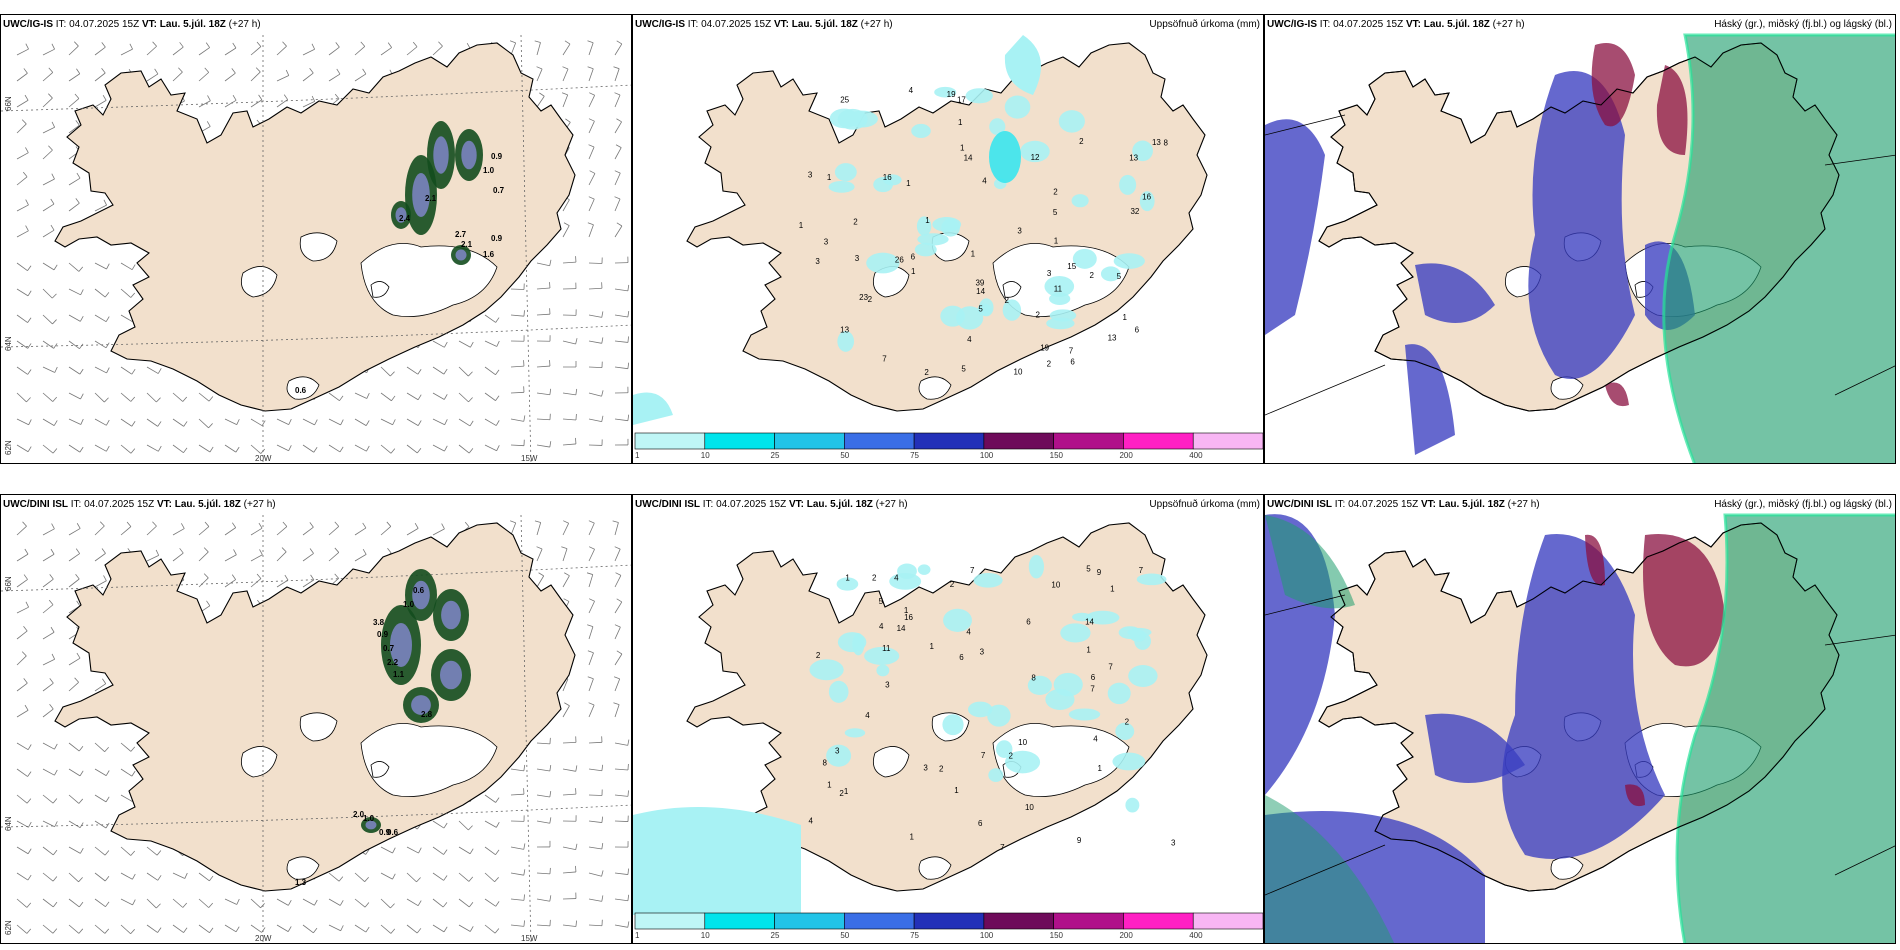 The width and height of the screenshot is (1900, 950). I want to click on precip-value-label: 13, so click(1156, 142).